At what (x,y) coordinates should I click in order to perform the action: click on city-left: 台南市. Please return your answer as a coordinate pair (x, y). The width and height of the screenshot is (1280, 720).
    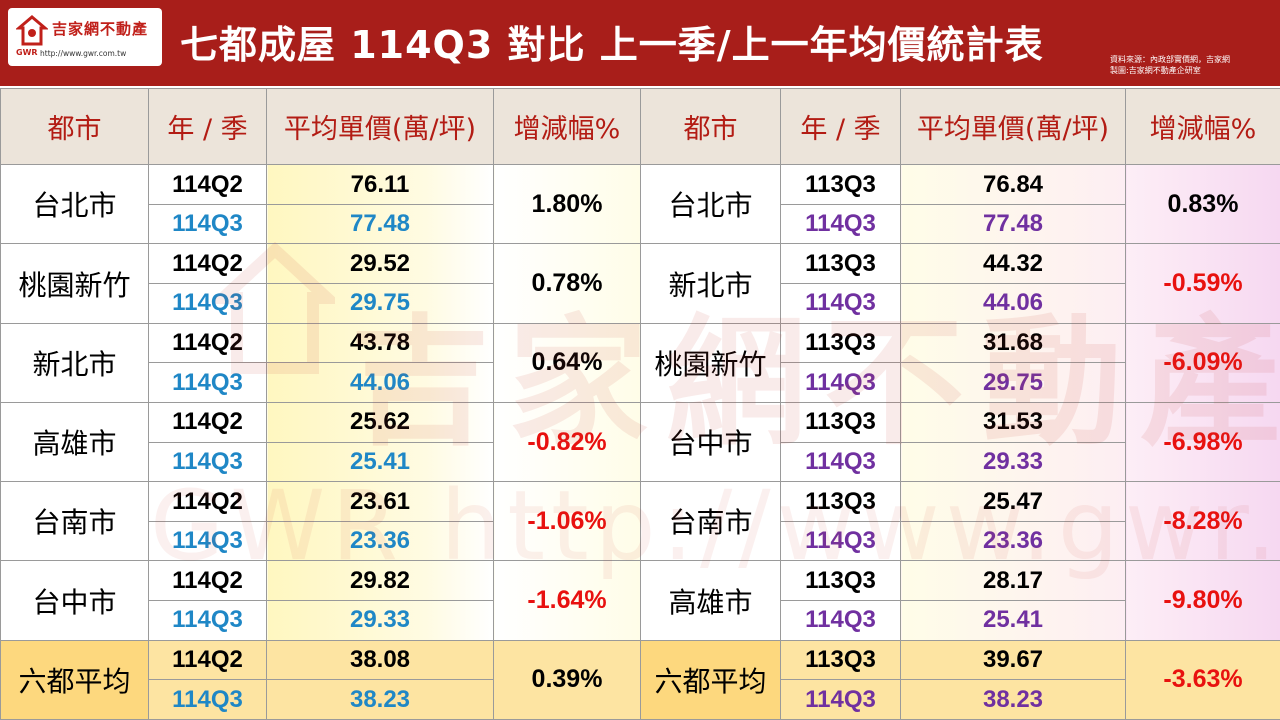
    Looking at the image, I should click on (74, 521).